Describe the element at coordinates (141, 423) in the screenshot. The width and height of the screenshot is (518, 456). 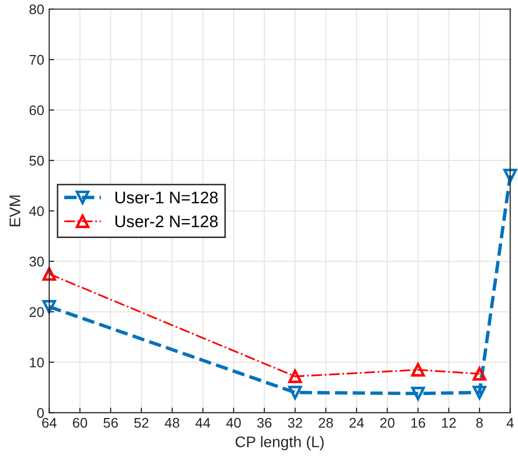
I see `x-tick-label: 52` at that location.